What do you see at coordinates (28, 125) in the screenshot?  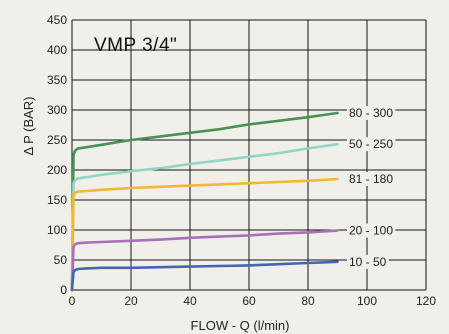 I see `y-axis-title: Δ P (BAR)` at bounding box center [28, 125].